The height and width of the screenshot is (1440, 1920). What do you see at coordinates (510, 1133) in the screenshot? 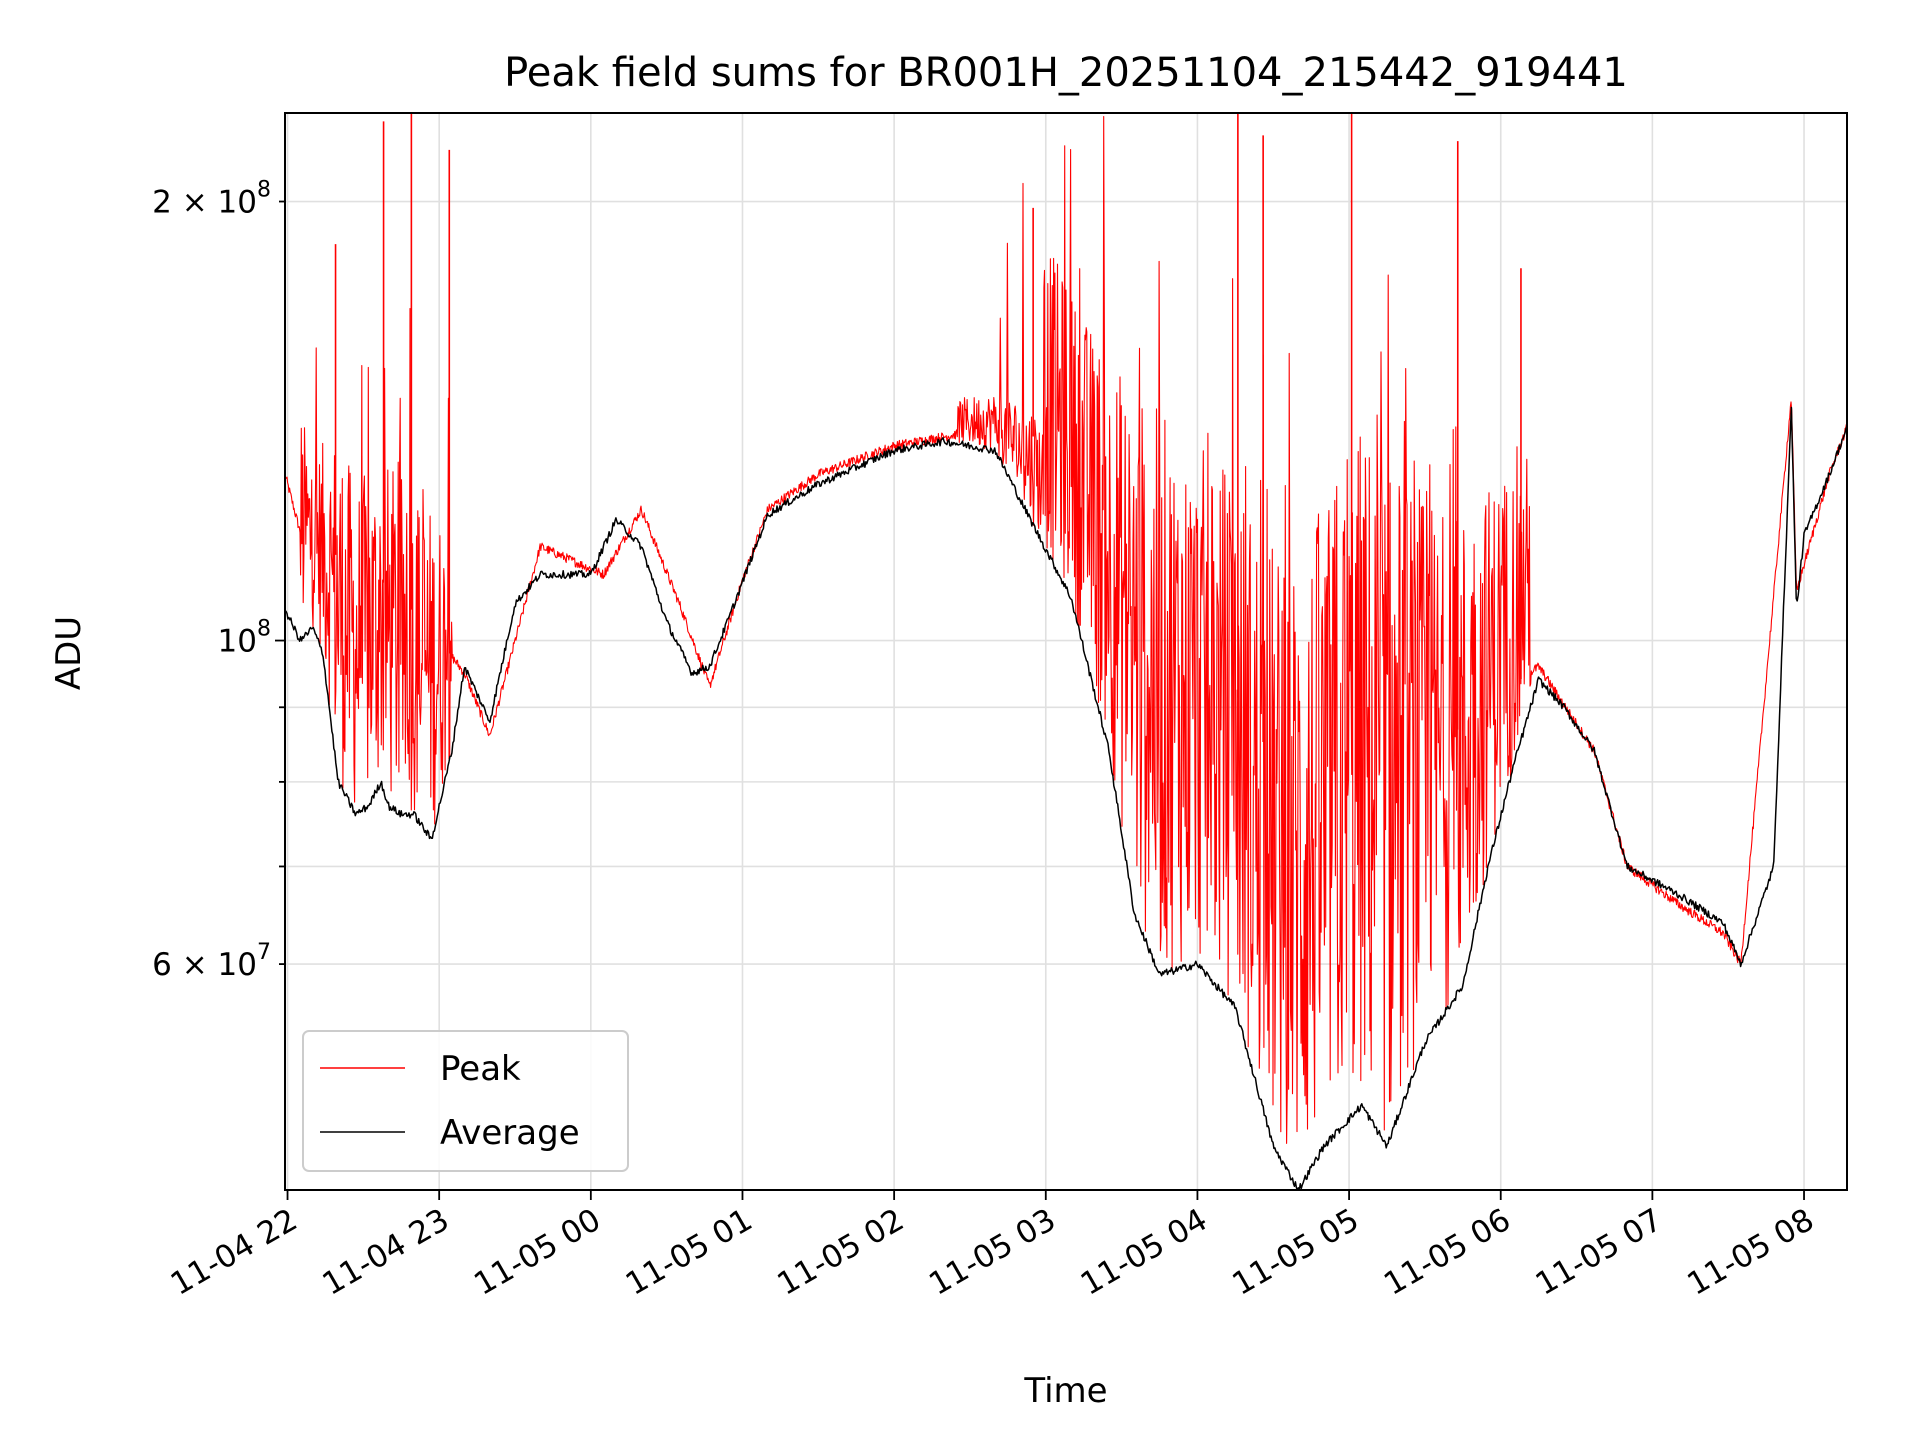
I see `legend-label-average: Average` at bounding box center [510, 1133].